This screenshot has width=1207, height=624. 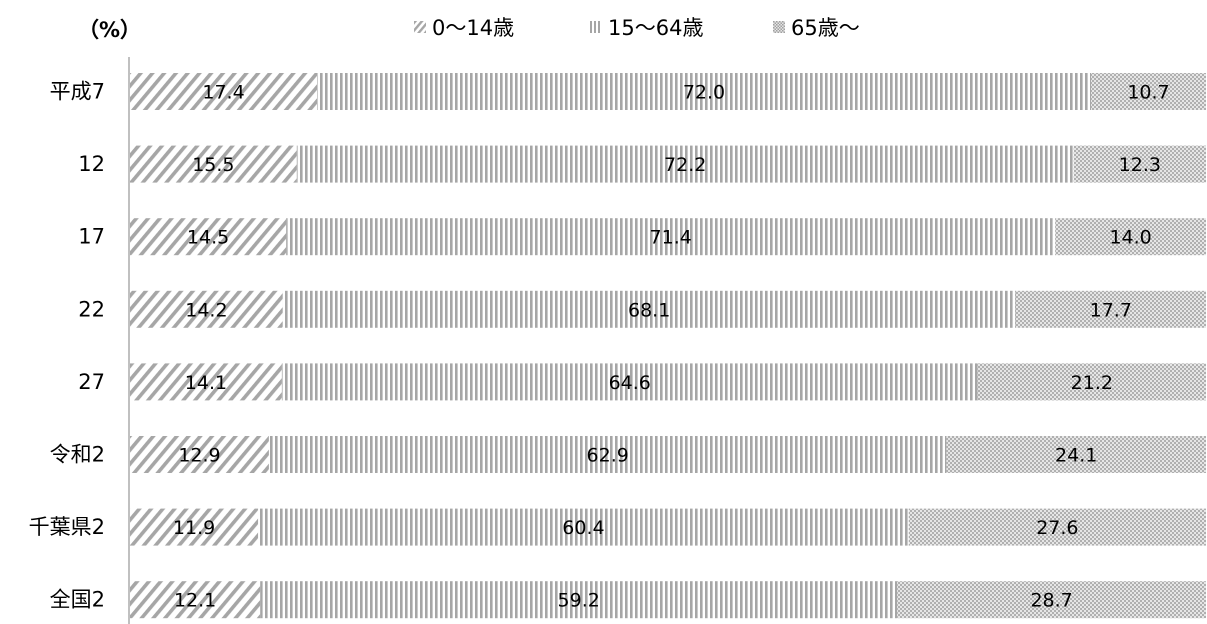 I want to click on legend: 0～14歳 15～64歳 65歳～, so click(x=603, y=27).